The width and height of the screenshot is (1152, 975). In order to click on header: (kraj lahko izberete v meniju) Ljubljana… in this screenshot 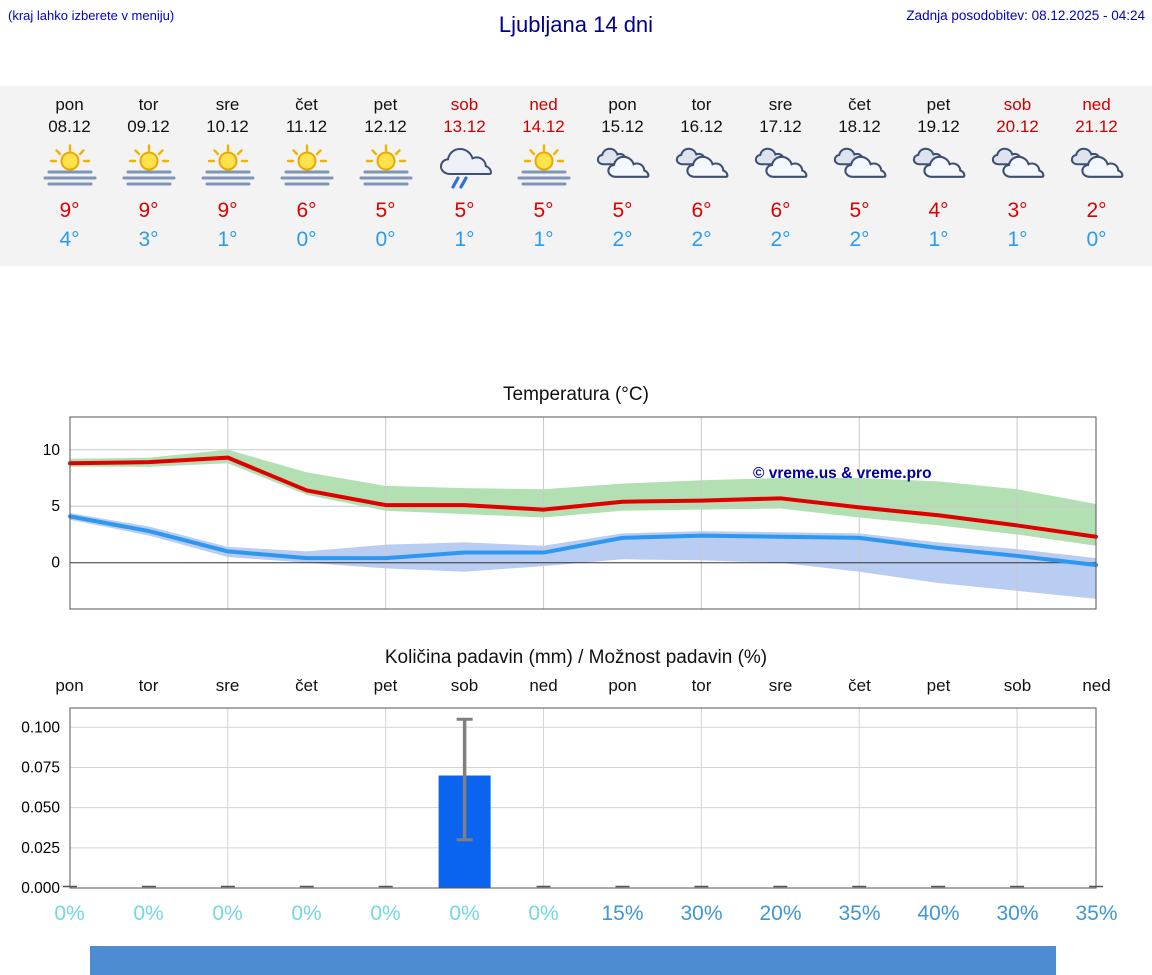, I will do `click(576, 24)`.